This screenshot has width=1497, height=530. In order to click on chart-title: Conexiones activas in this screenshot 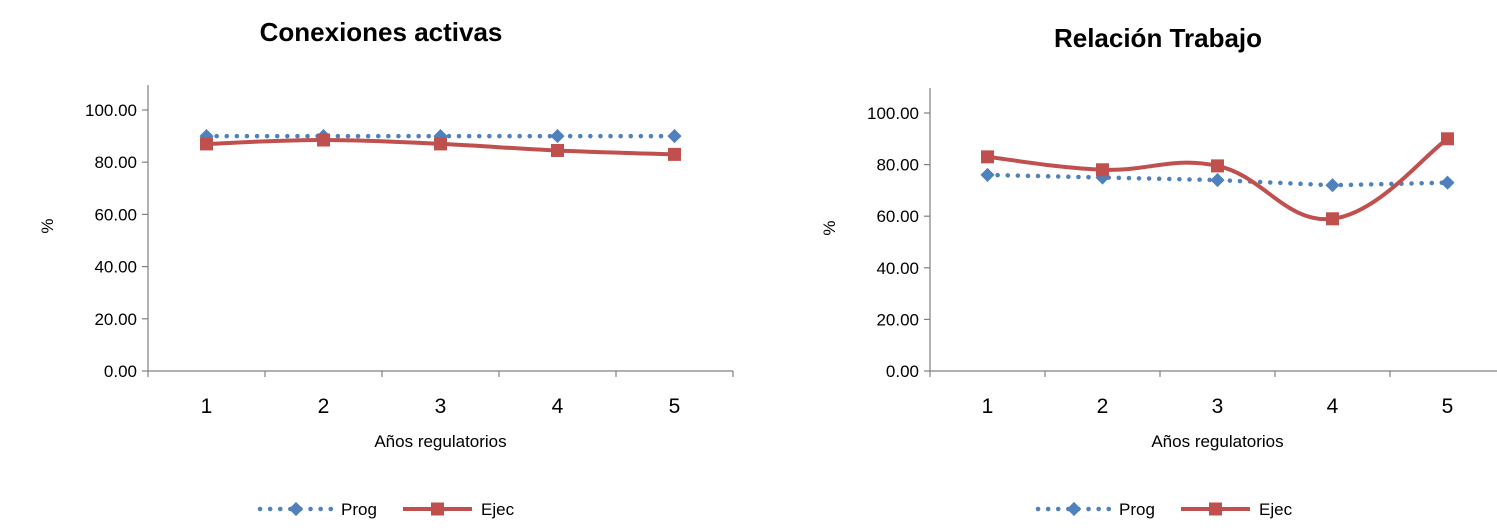, I will do `click(381, 32)`.